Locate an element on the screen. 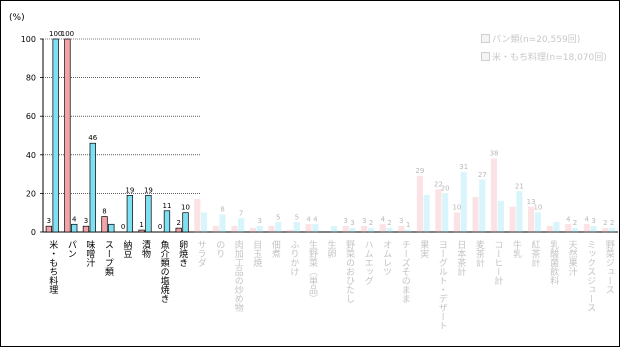 This screenshot has height=348, width=620. x-tick-label: のり is located at coordinates (219, 249).